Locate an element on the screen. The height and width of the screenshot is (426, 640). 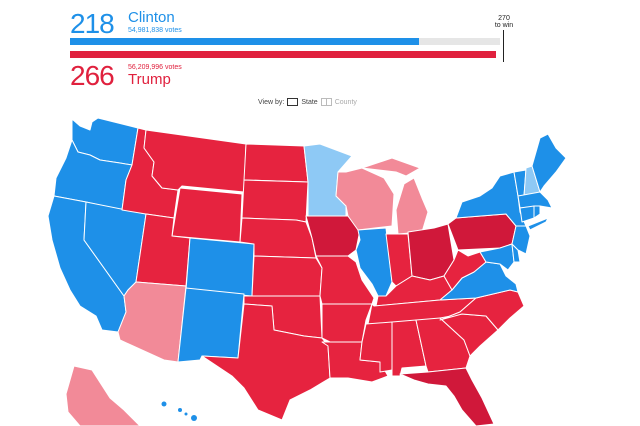
clinton-bar-track is located at coordinates (285, 41).